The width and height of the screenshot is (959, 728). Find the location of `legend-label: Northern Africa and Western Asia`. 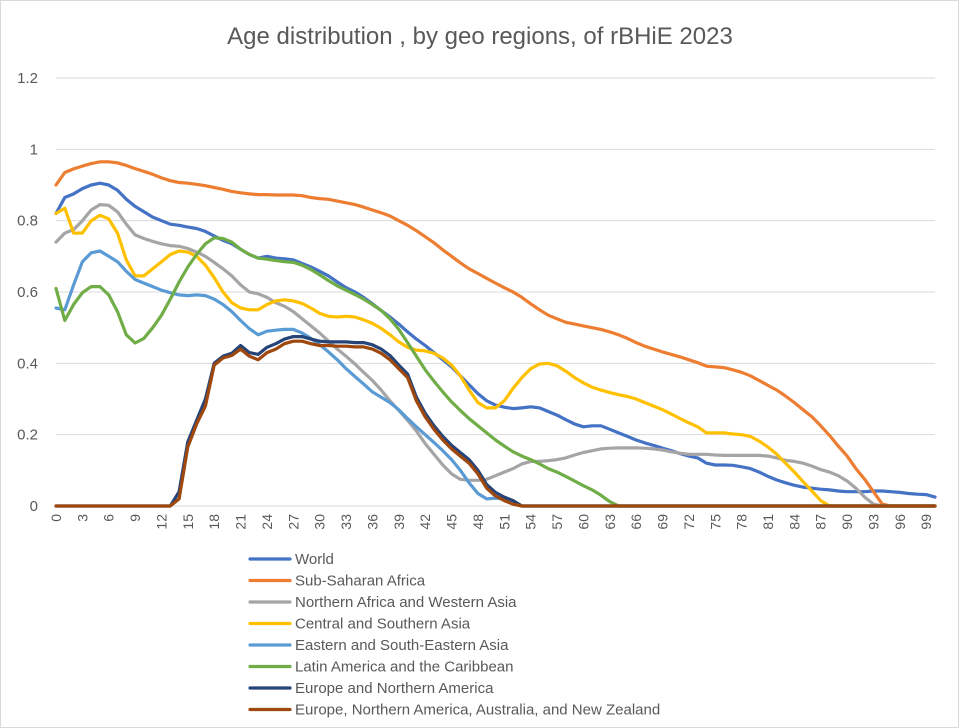

legend-label: Northern Africa and Western Asia is located at coordinates (406, 602).